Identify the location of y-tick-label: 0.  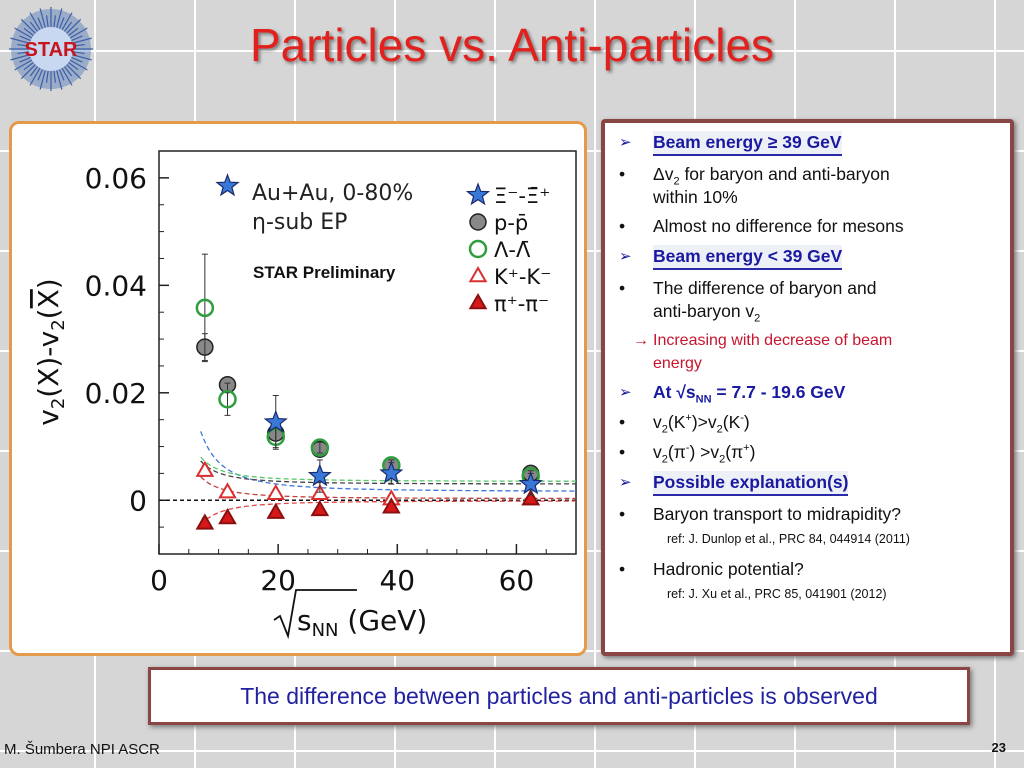
(138, 500).